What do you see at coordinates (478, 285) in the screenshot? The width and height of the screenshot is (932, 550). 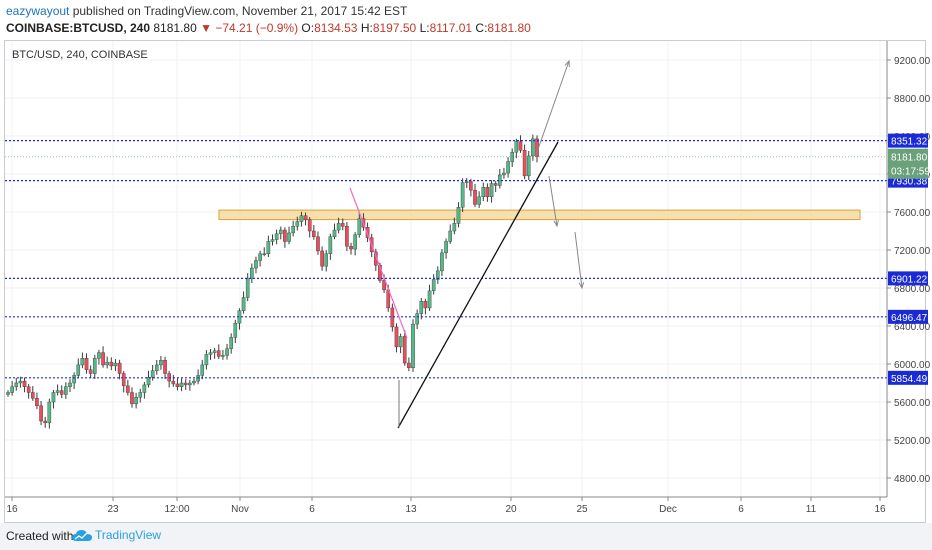 I see `uptrend-line` at bounding box center [478, 285].